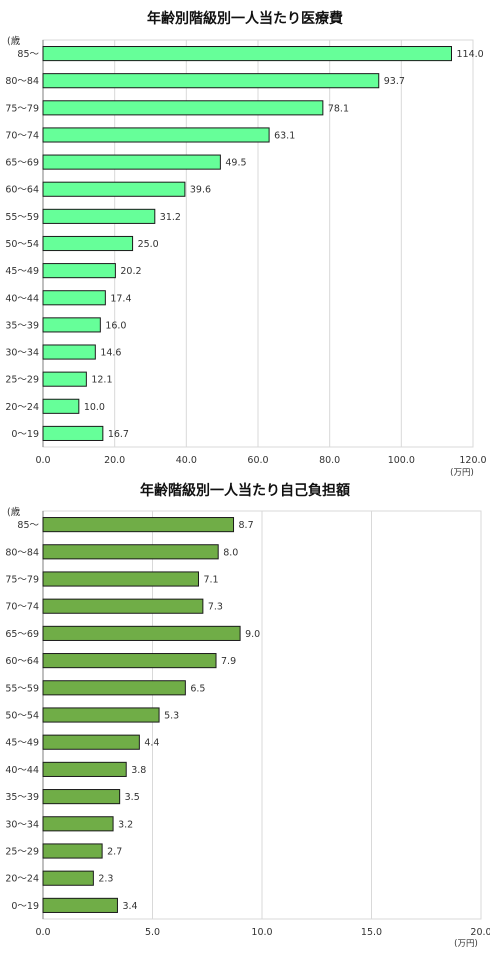 The height and width of the screenshot is (955, 490). What do you see at coordinates (245, 18) in the screenshot?
I see `chart-title: 年齢別階級別一人当たり医療費` at bounding box center [245, 18].